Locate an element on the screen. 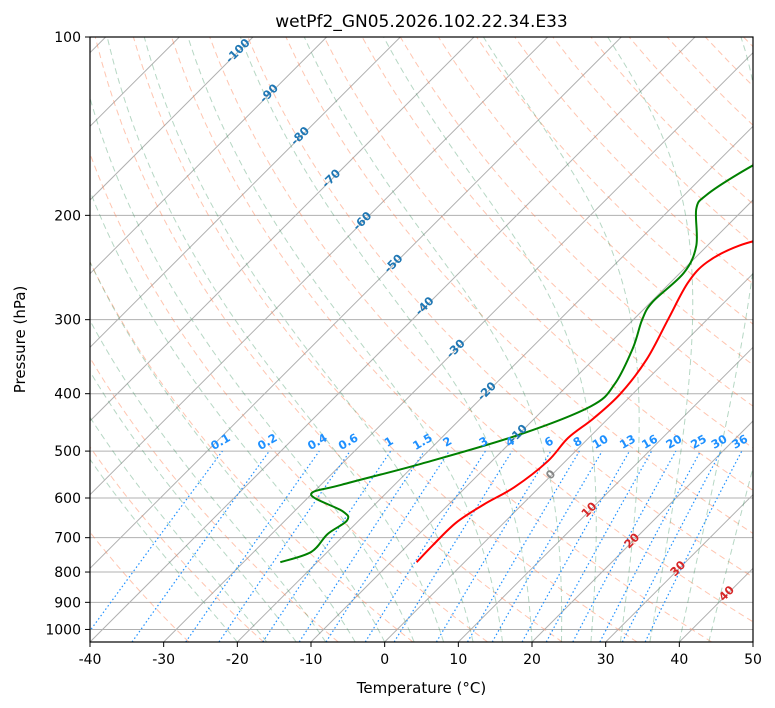  y-tick-label: 300 is located at coordinates (67, 321).